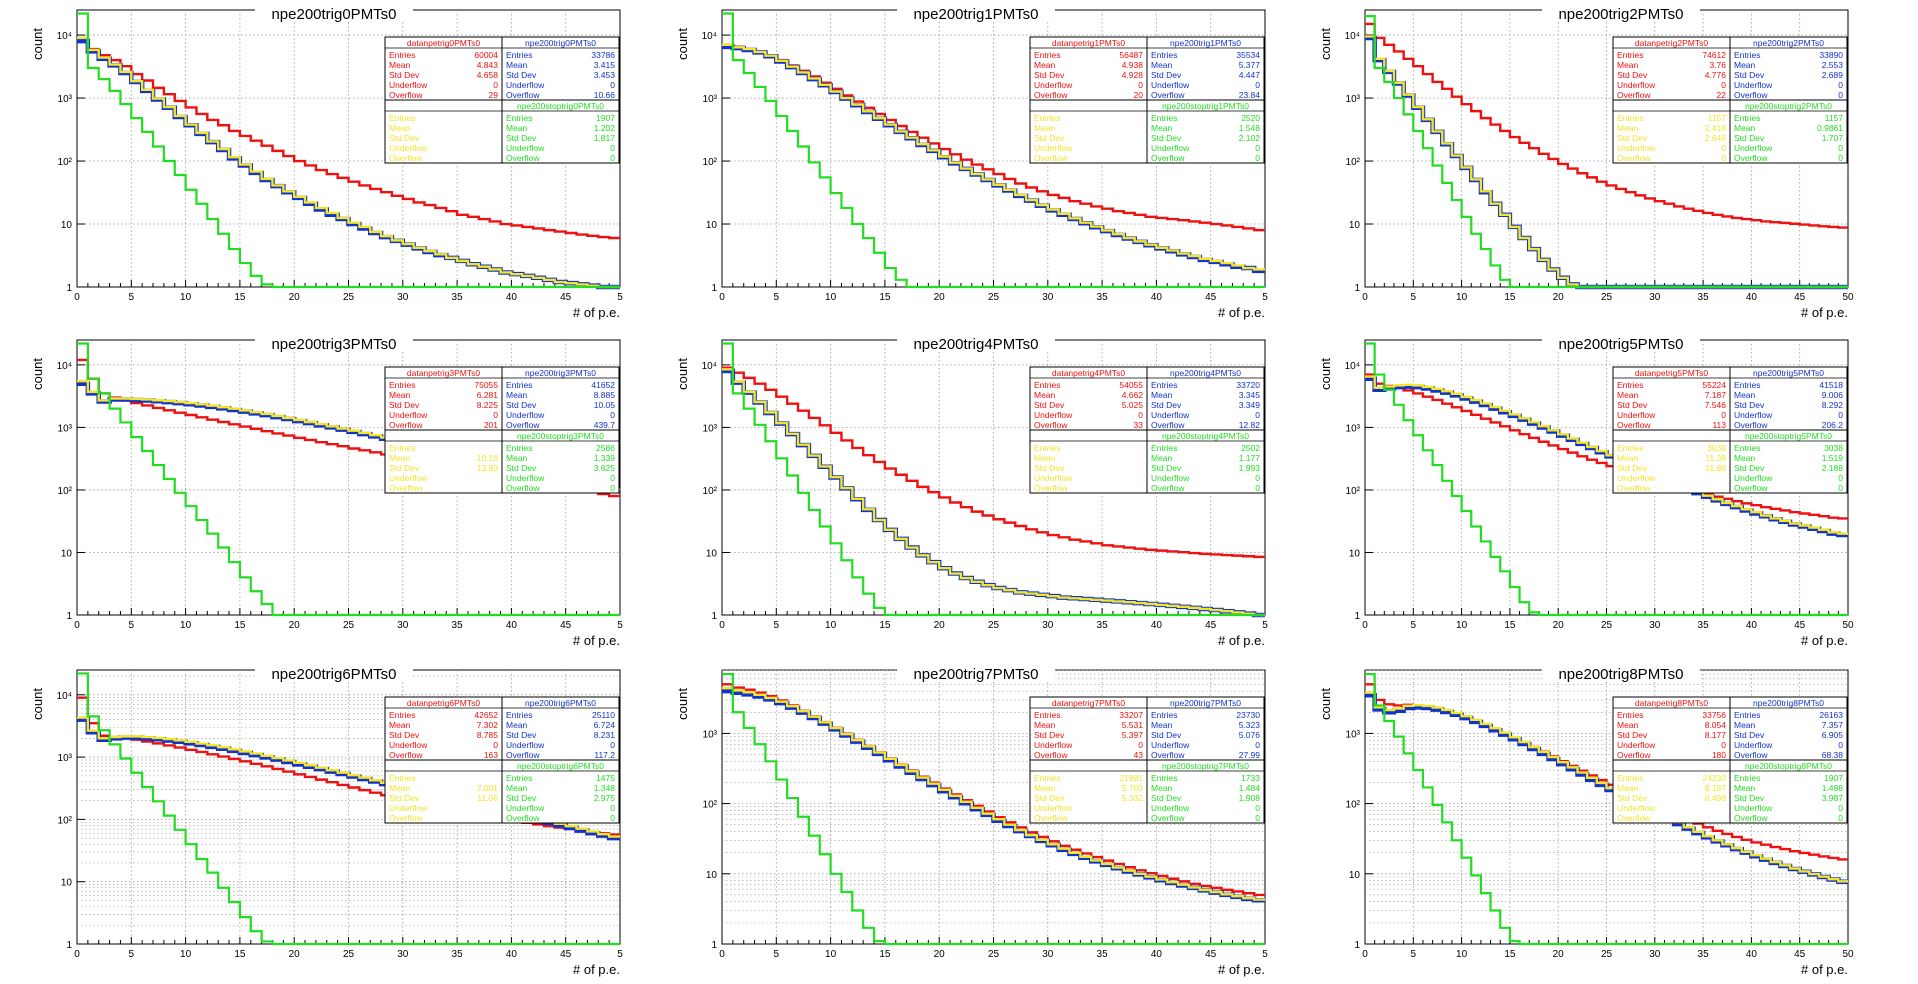  What do you see at coordinates (605, 725) in the screenshot?
I see `stats-row-value: 6.724` at bounding box center [605, 725].